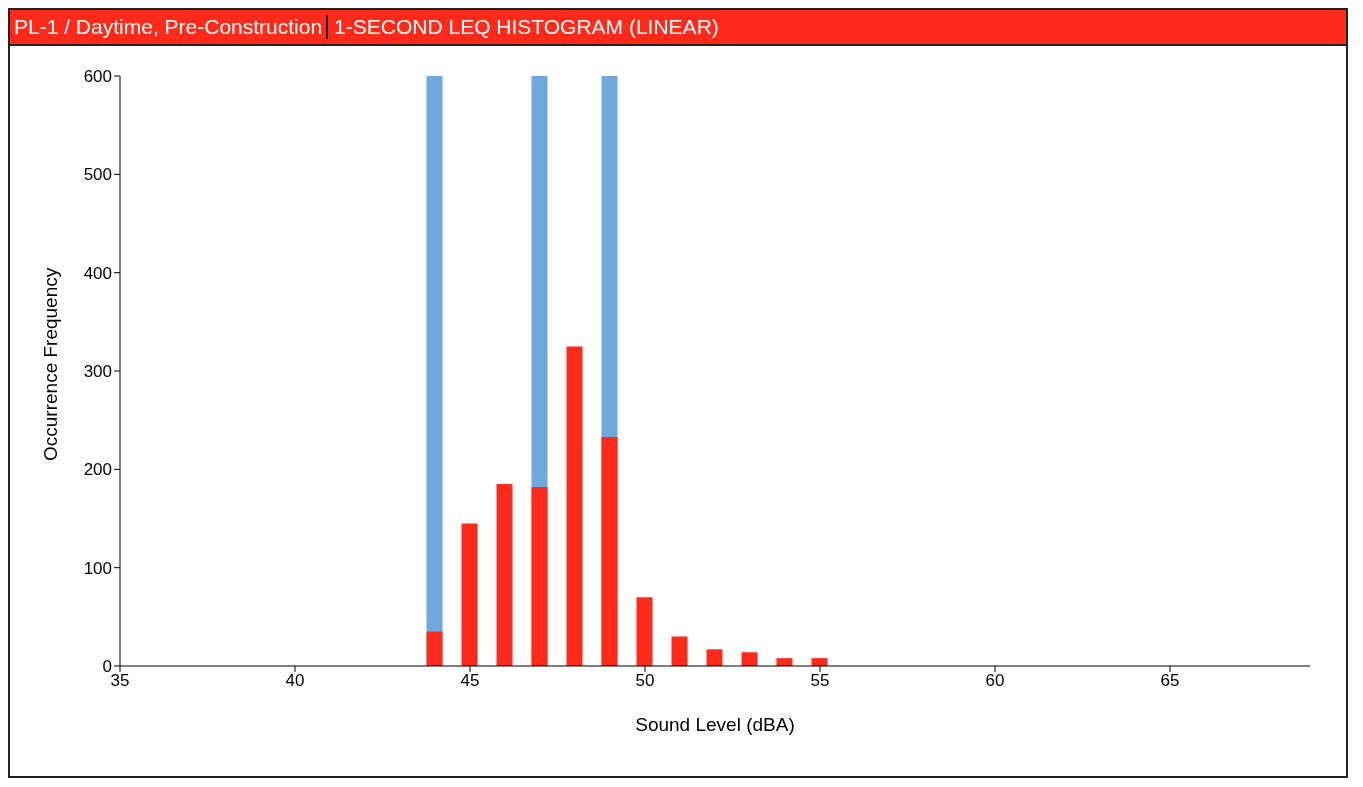  What do you see at coordinates (50, 364) in the screenshot?
I see `y-axis-title: Occurrence Frequency` at bounding box center [50, 364].